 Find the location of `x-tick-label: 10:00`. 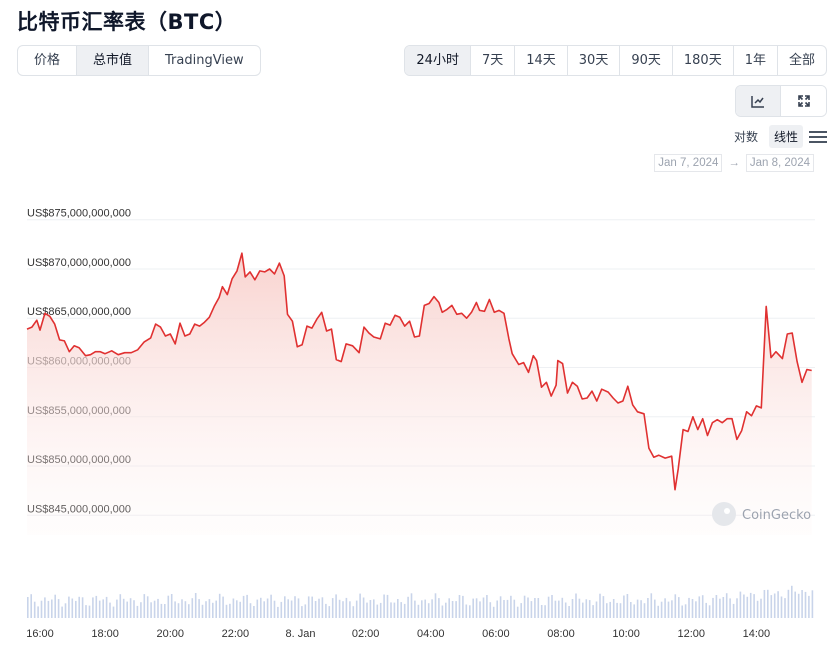

x-tick-label: 10:00 is located at coordinates (626, 634).